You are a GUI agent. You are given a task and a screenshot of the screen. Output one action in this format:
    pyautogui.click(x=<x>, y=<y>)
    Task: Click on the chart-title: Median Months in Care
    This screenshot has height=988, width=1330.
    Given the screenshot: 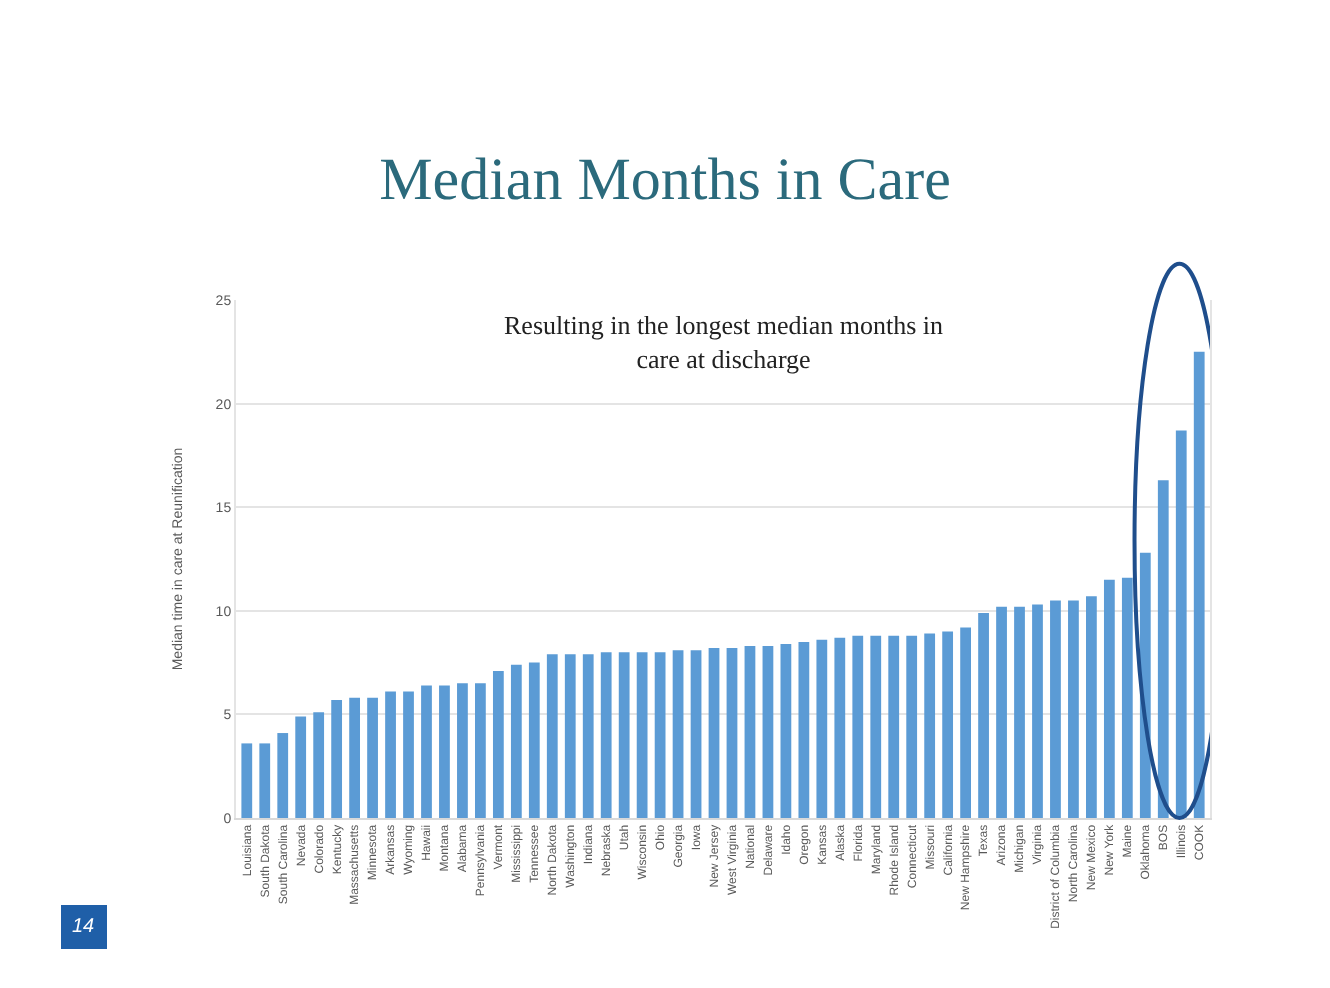 What is the action you would take?
    pyautogui.click(x=665, y=179)
    